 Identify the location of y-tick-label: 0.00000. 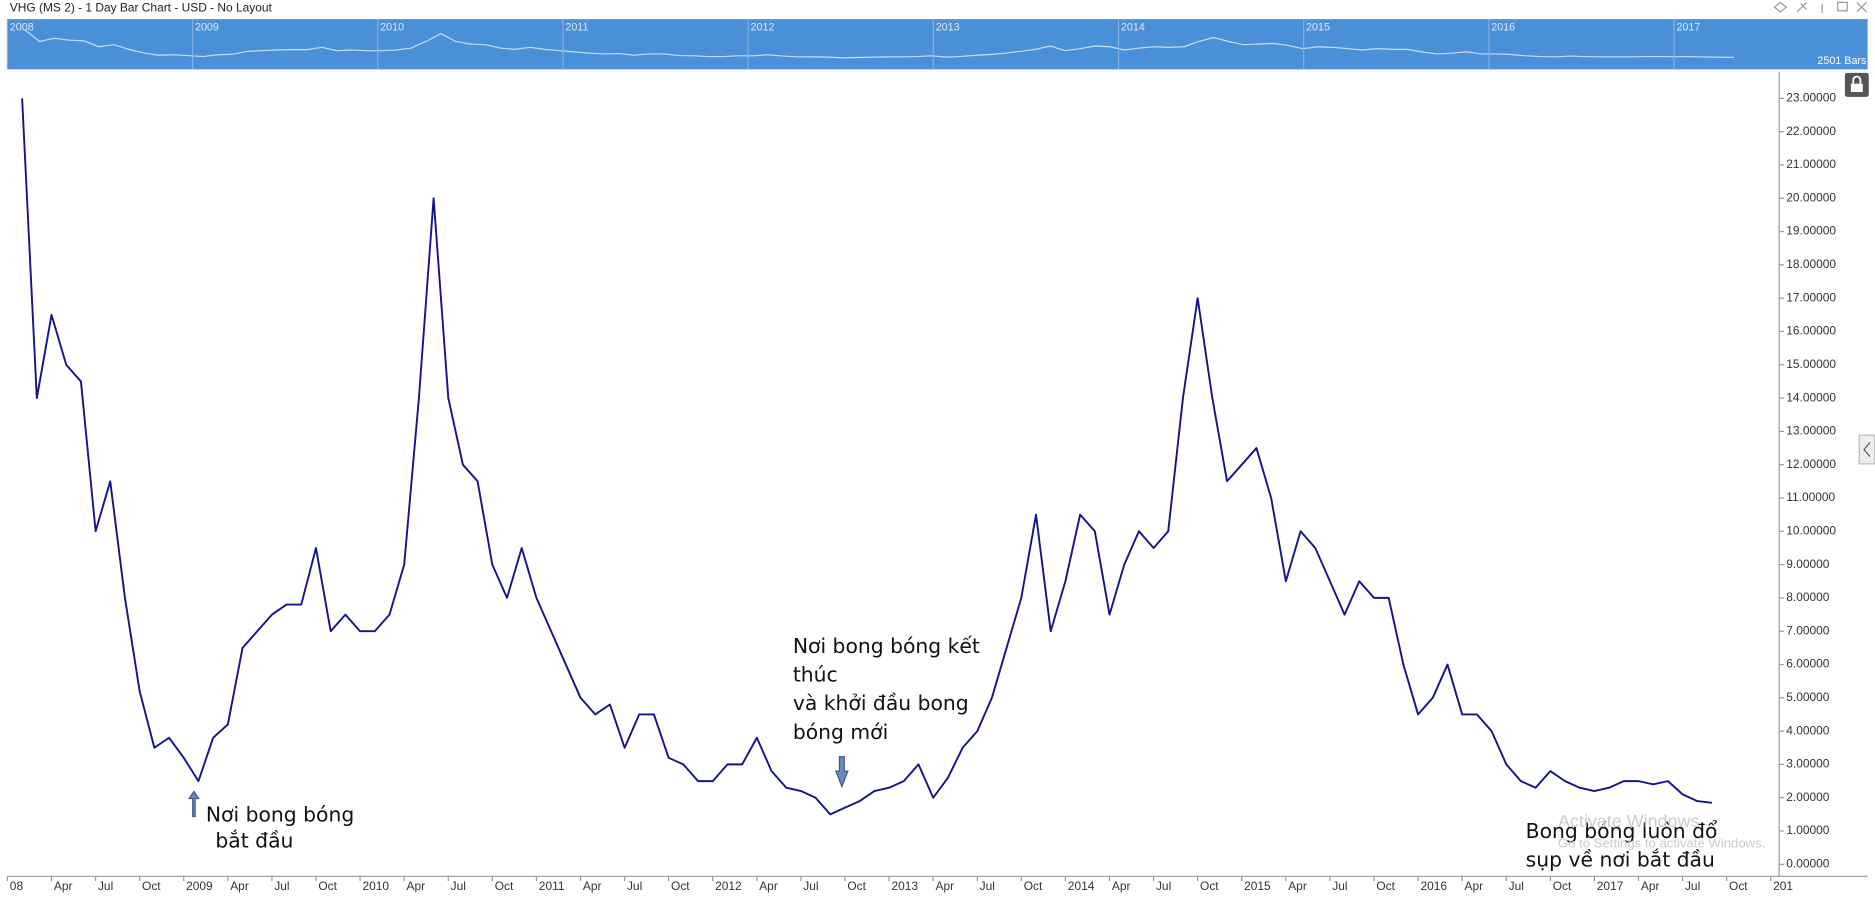
(1808, 863).